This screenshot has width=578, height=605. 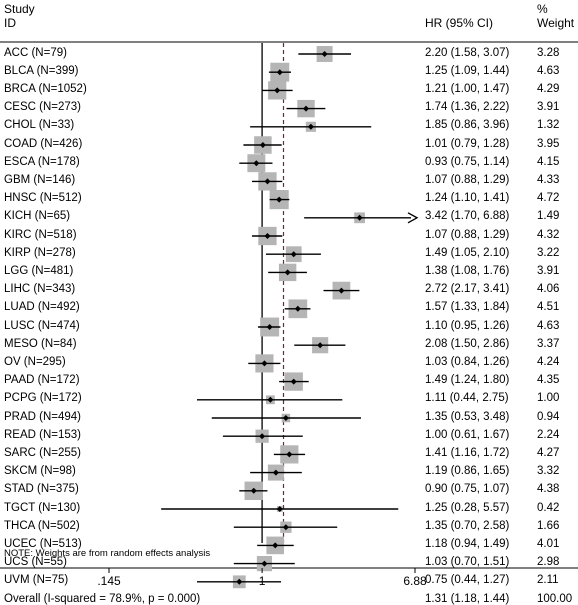 What do you see at coordinates (548, 507) in the screenshot?
I see `weight-value: 0.42` at bounding box center [548, 507].